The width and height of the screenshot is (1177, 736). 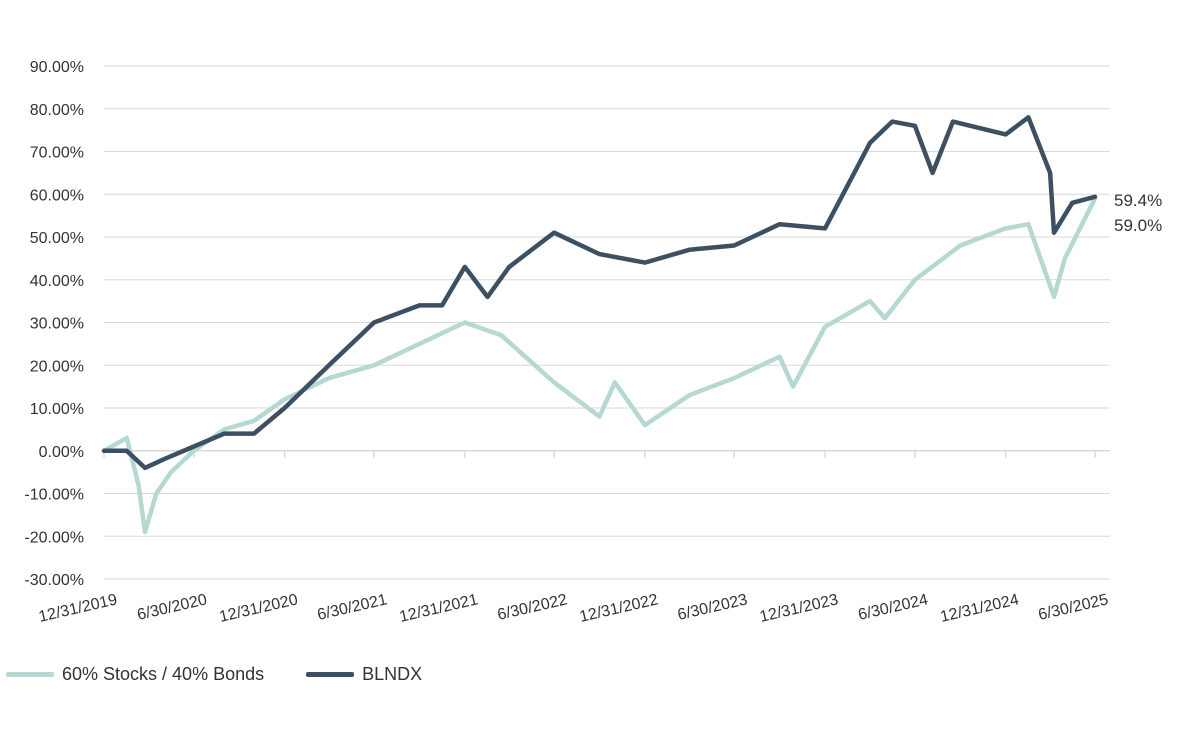 I want to click on y-tick-label: 40.00%, so click(x=57, y=281).